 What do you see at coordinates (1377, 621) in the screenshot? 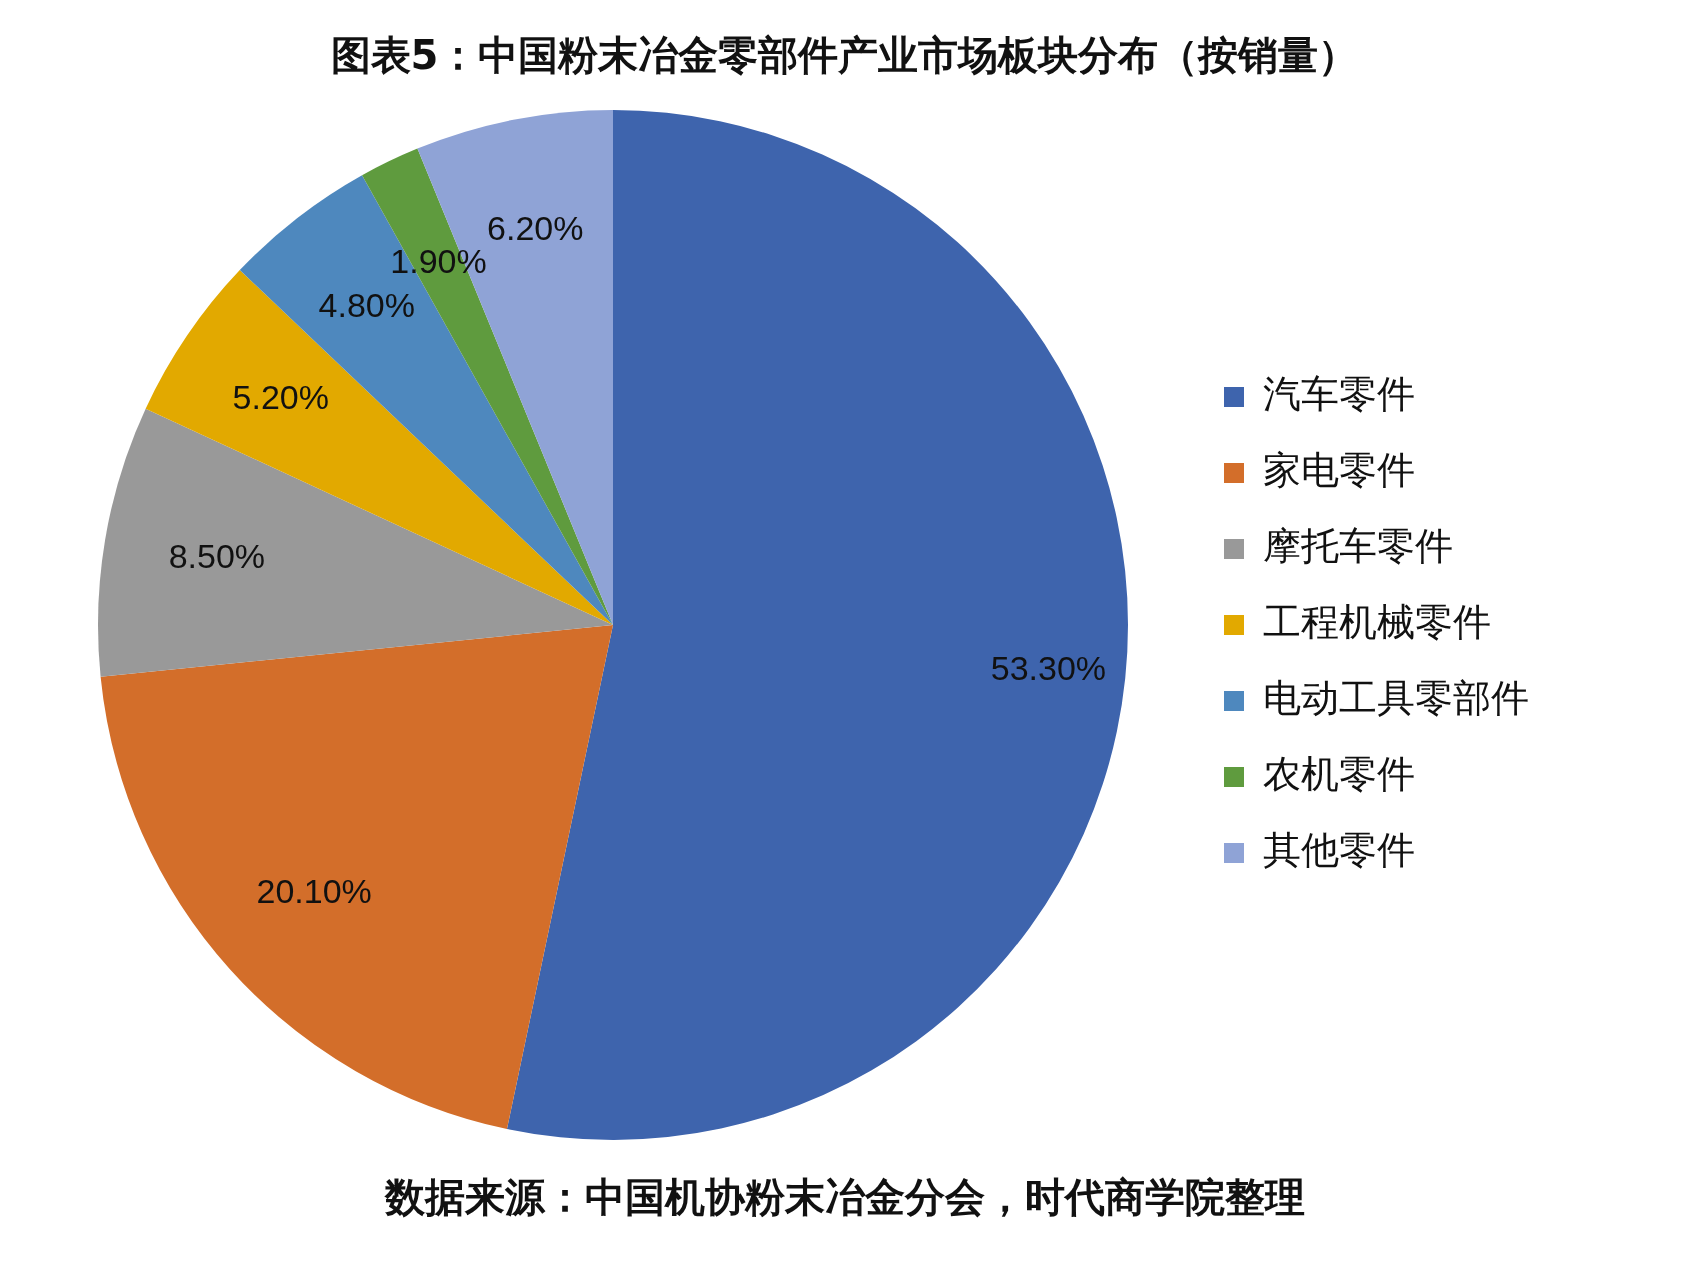
I see `legend-label: 工程机械零件` at bounding box center [1377, 621].